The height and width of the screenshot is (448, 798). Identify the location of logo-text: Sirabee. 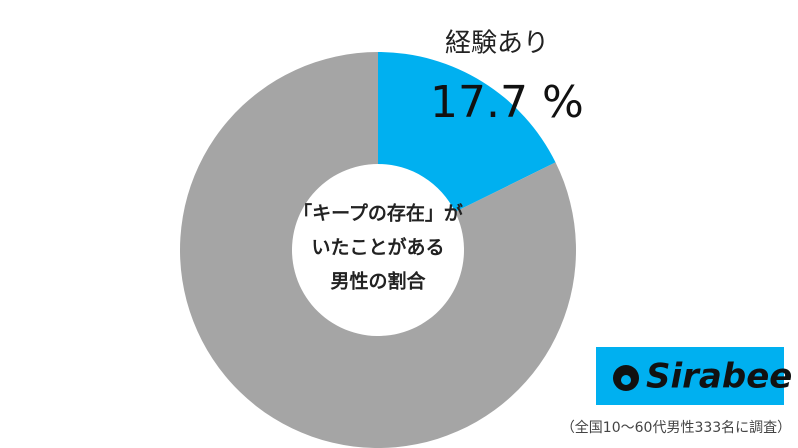
(719, 377).